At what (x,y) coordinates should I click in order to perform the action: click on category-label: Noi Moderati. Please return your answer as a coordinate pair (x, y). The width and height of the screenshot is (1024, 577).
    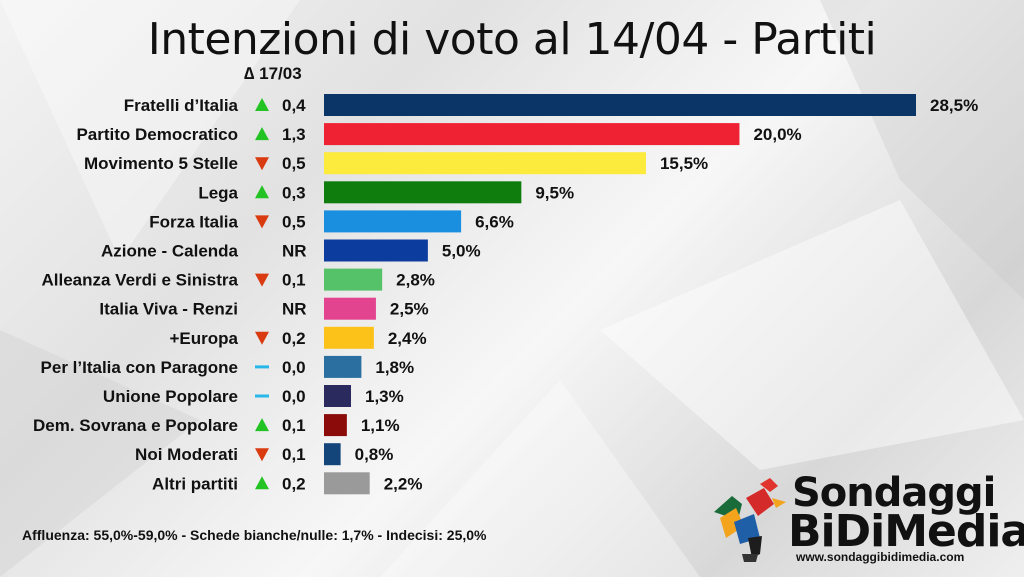
    Looking at the image, I should click on (186, 454).